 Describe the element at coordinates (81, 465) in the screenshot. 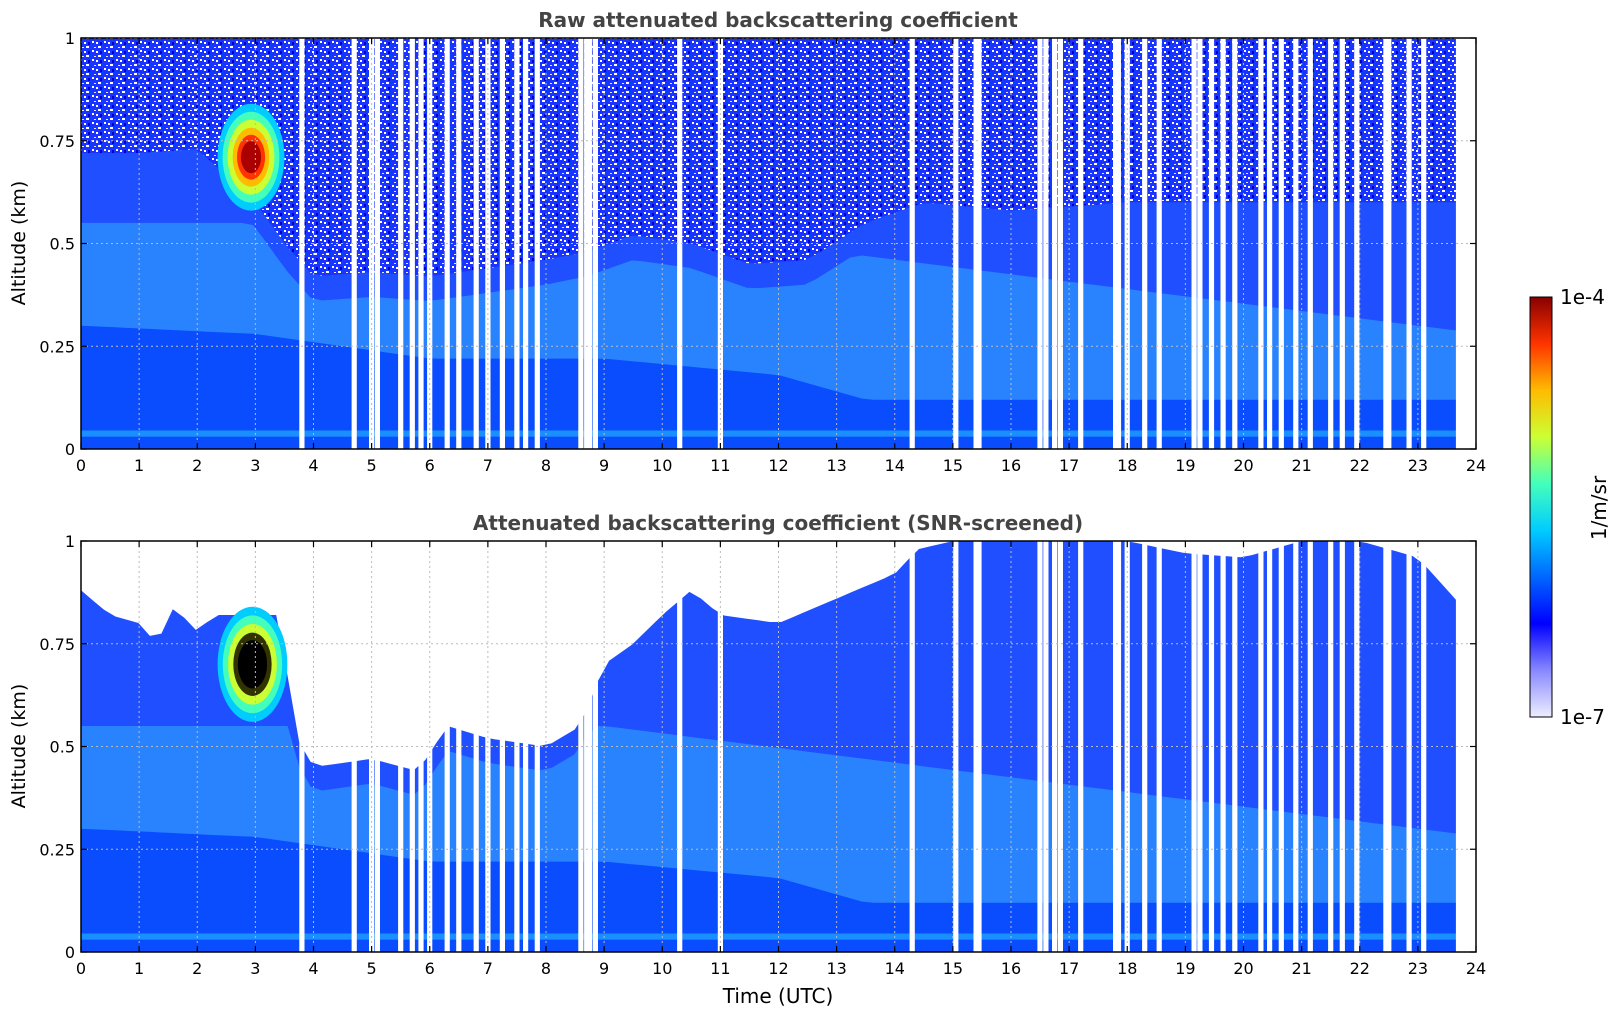

I see `x-tick-label: 0` at that location.